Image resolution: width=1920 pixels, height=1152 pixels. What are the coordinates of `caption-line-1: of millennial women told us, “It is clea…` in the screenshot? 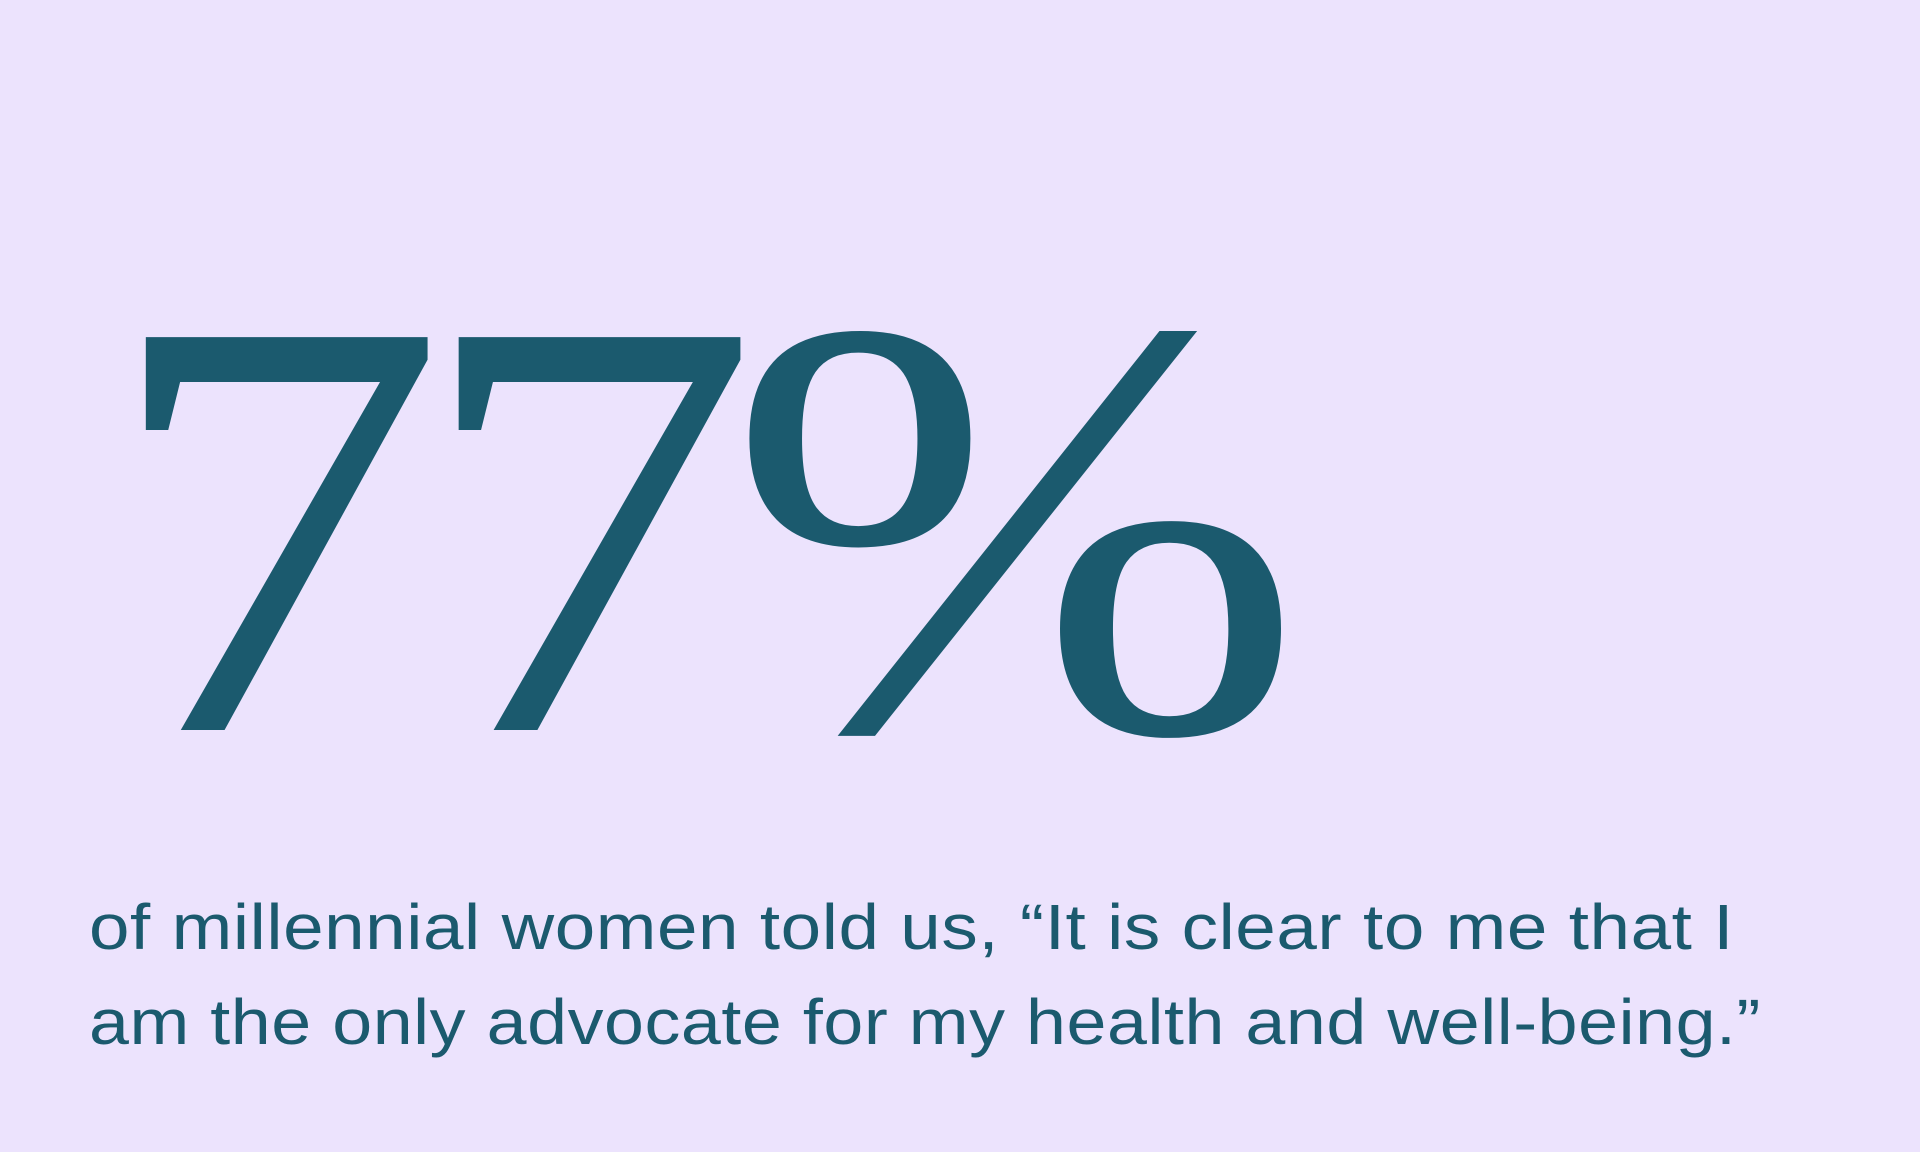 It's located at (911, 927).